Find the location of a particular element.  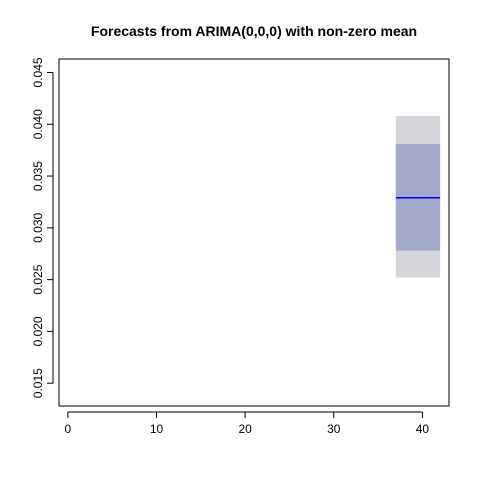

x-axis: 0 10 20 30 40 is located at coordinates (247, 423).